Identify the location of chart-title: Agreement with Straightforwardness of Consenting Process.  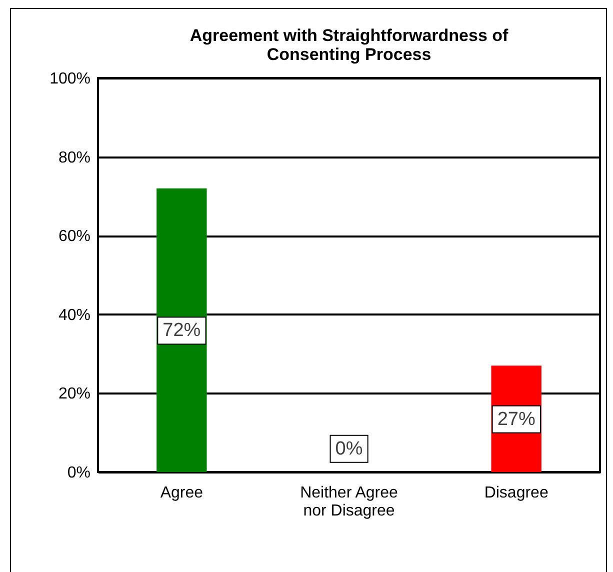
(349, 45).